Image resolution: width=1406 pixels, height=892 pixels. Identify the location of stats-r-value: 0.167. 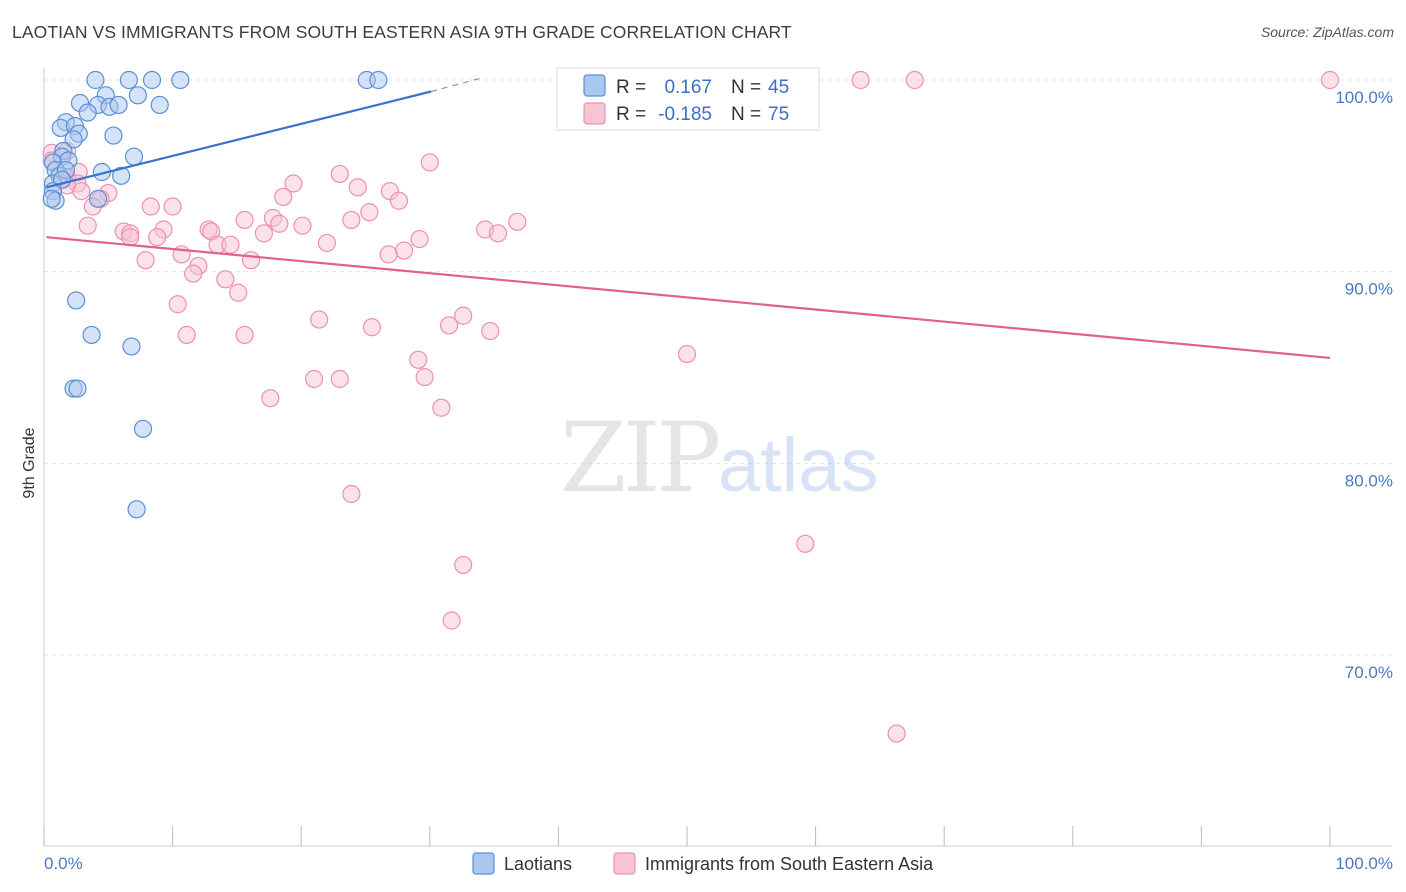
(688, 87).